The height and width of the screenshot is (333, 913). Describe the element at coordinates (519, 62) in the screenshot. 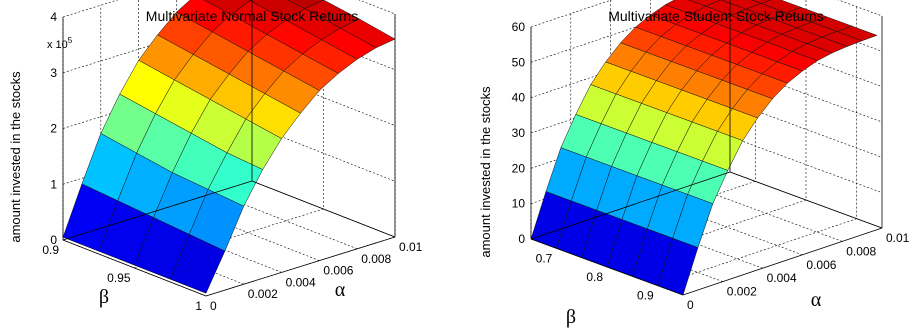

I see `z-tick-label: 50` at that location.